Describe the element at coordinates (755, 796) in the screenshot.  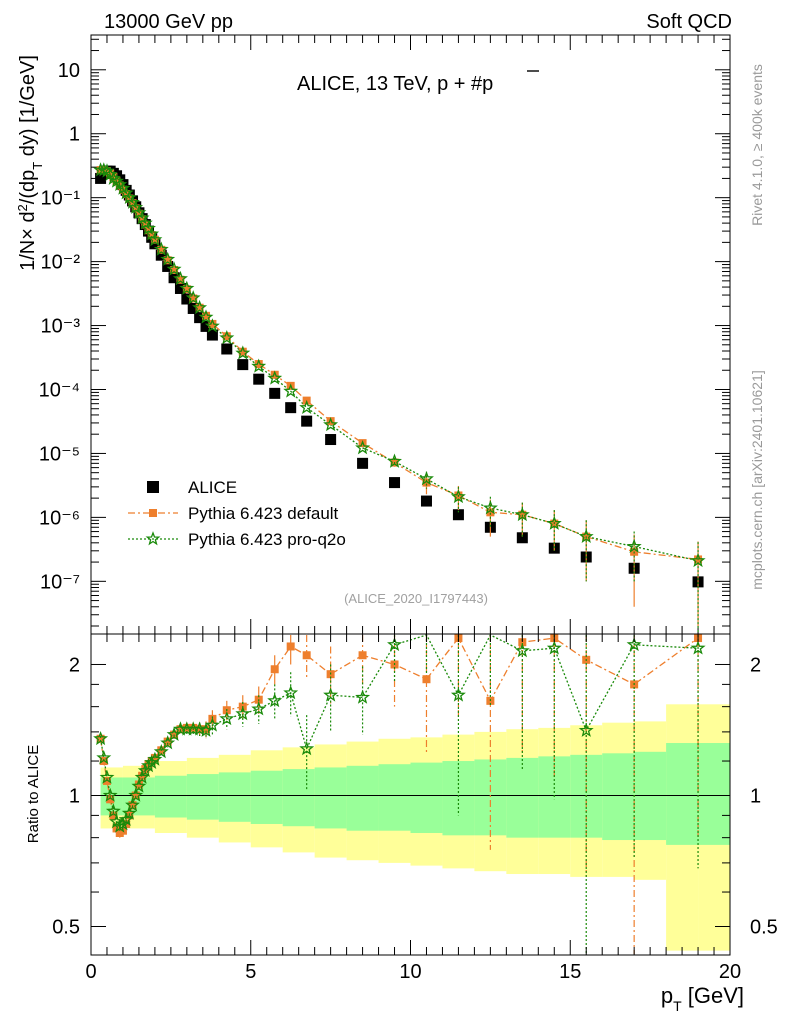
I see `ratio-y-tick-label-right: 1` at that location.